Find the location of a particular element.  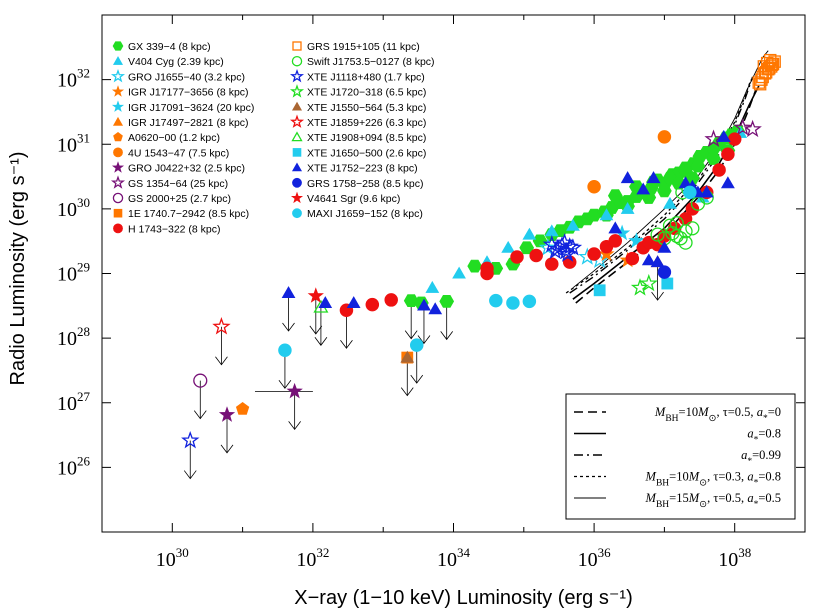

legend-label: V4641 Sgr (9.6 kpc) is located at coordinates (353, 199).